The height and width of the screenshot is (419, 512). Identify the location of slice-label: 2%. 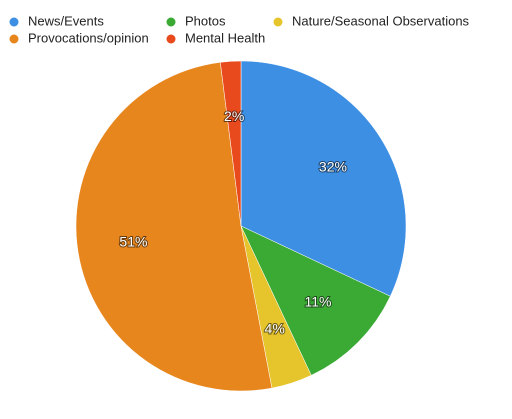
(234, 116).